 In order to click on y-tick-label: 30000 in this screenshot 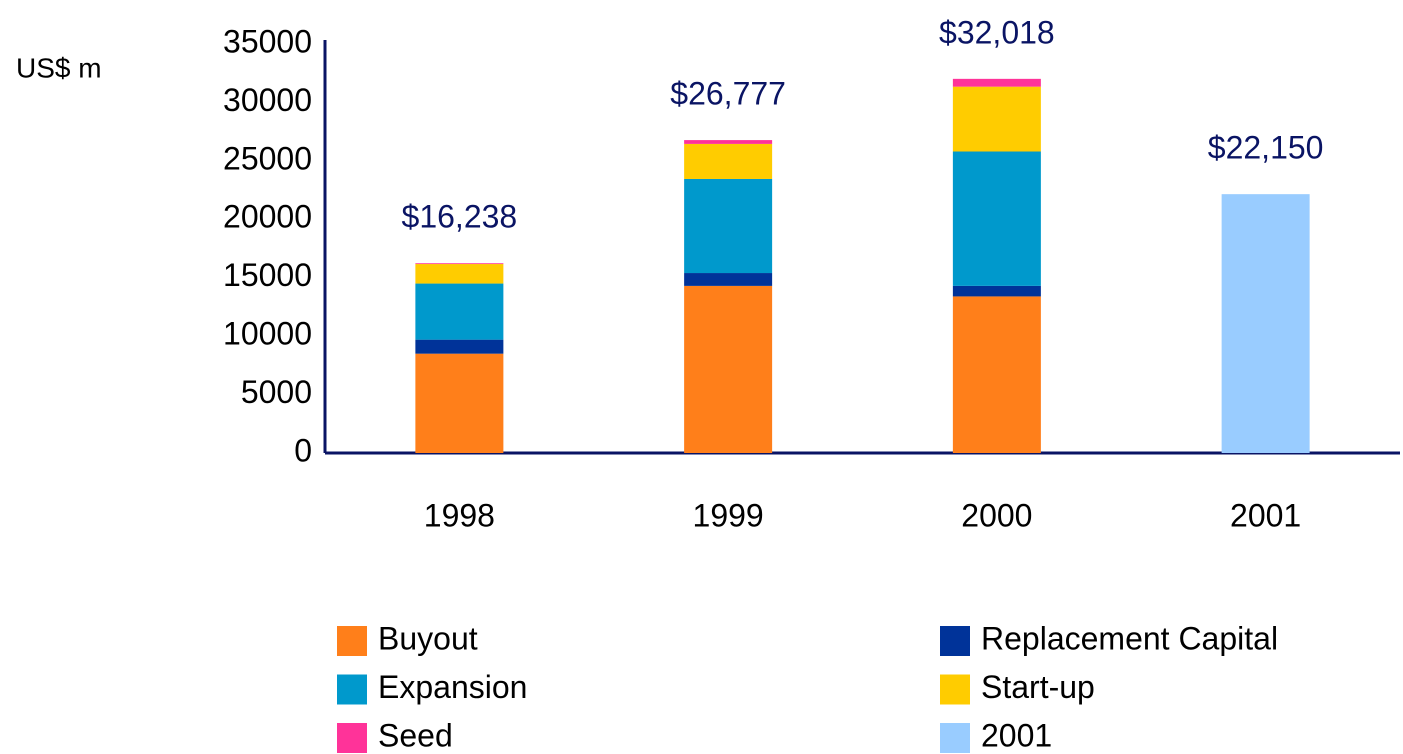, I will do `click(267, 100)`.